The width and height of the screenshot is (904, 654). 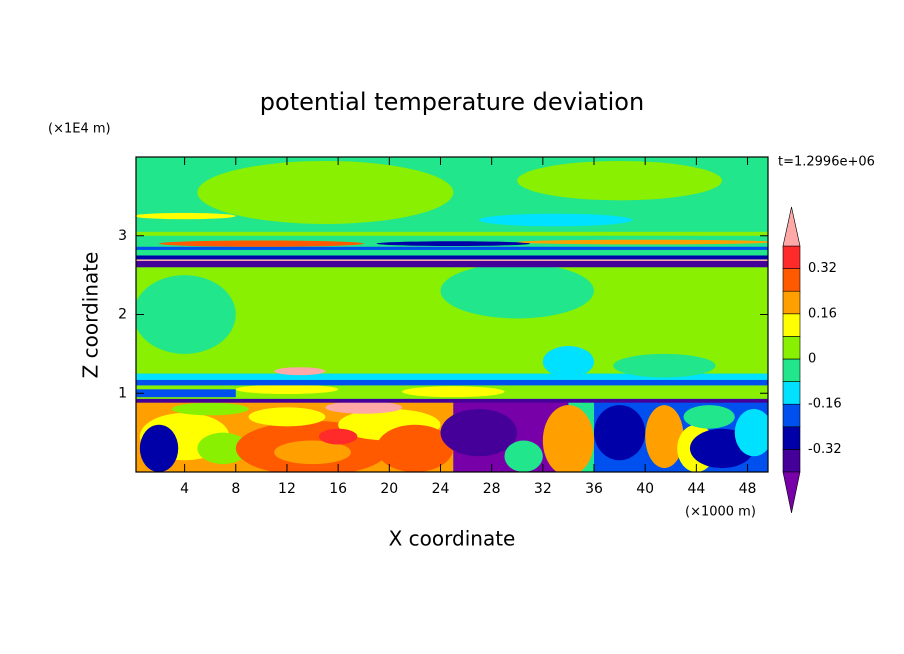 I want to click on x-tick-label: 4, so click(x=184, y=489).